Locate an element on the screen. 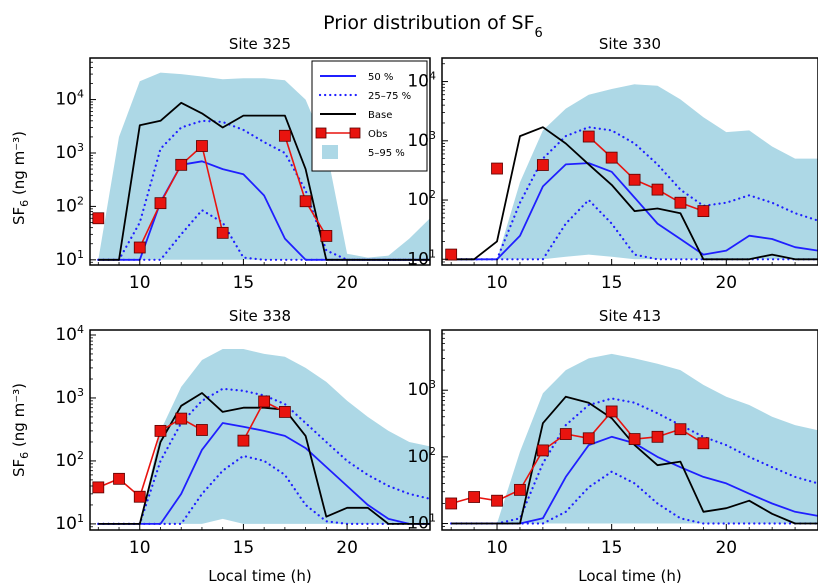  y-axis-label-part: (ng m⁻³) is located at coordinates (19, 417).